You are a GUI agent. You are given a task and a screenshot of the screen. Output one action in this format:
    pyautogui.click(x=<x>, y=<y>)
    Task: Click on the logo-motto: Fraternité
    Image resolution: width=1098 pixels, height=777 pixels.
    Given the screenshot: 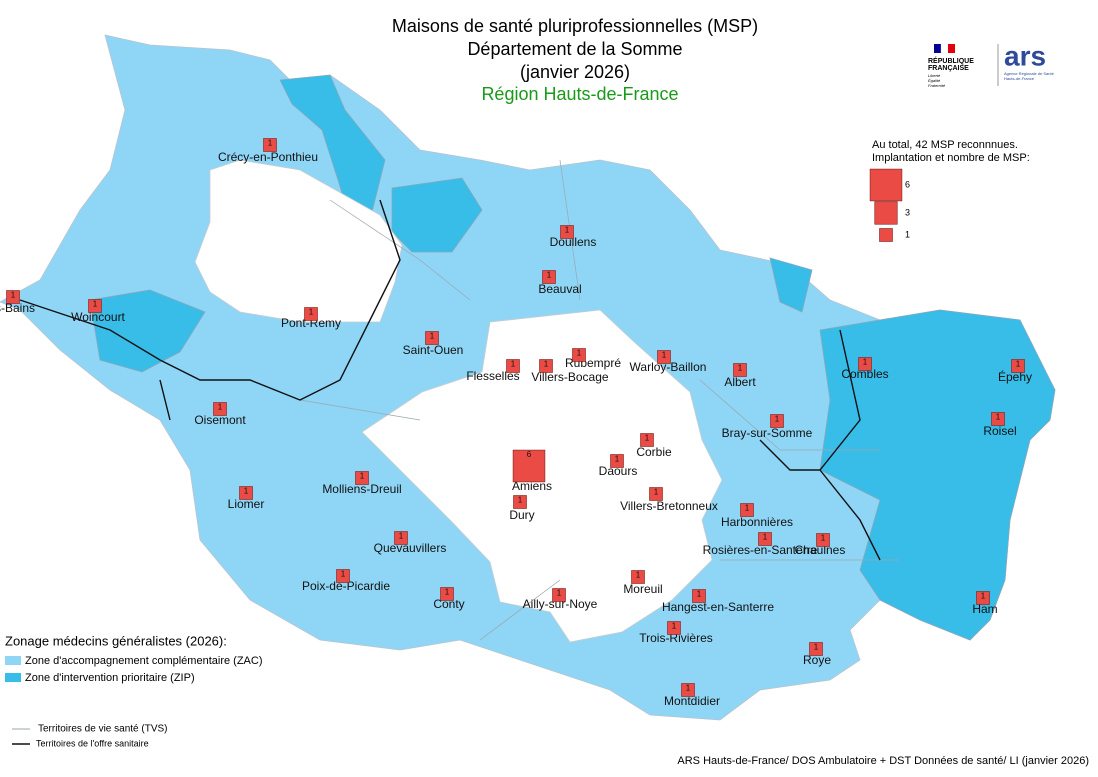 What is the action you would take?
    pyautogui.click(x=937, y=85)
    